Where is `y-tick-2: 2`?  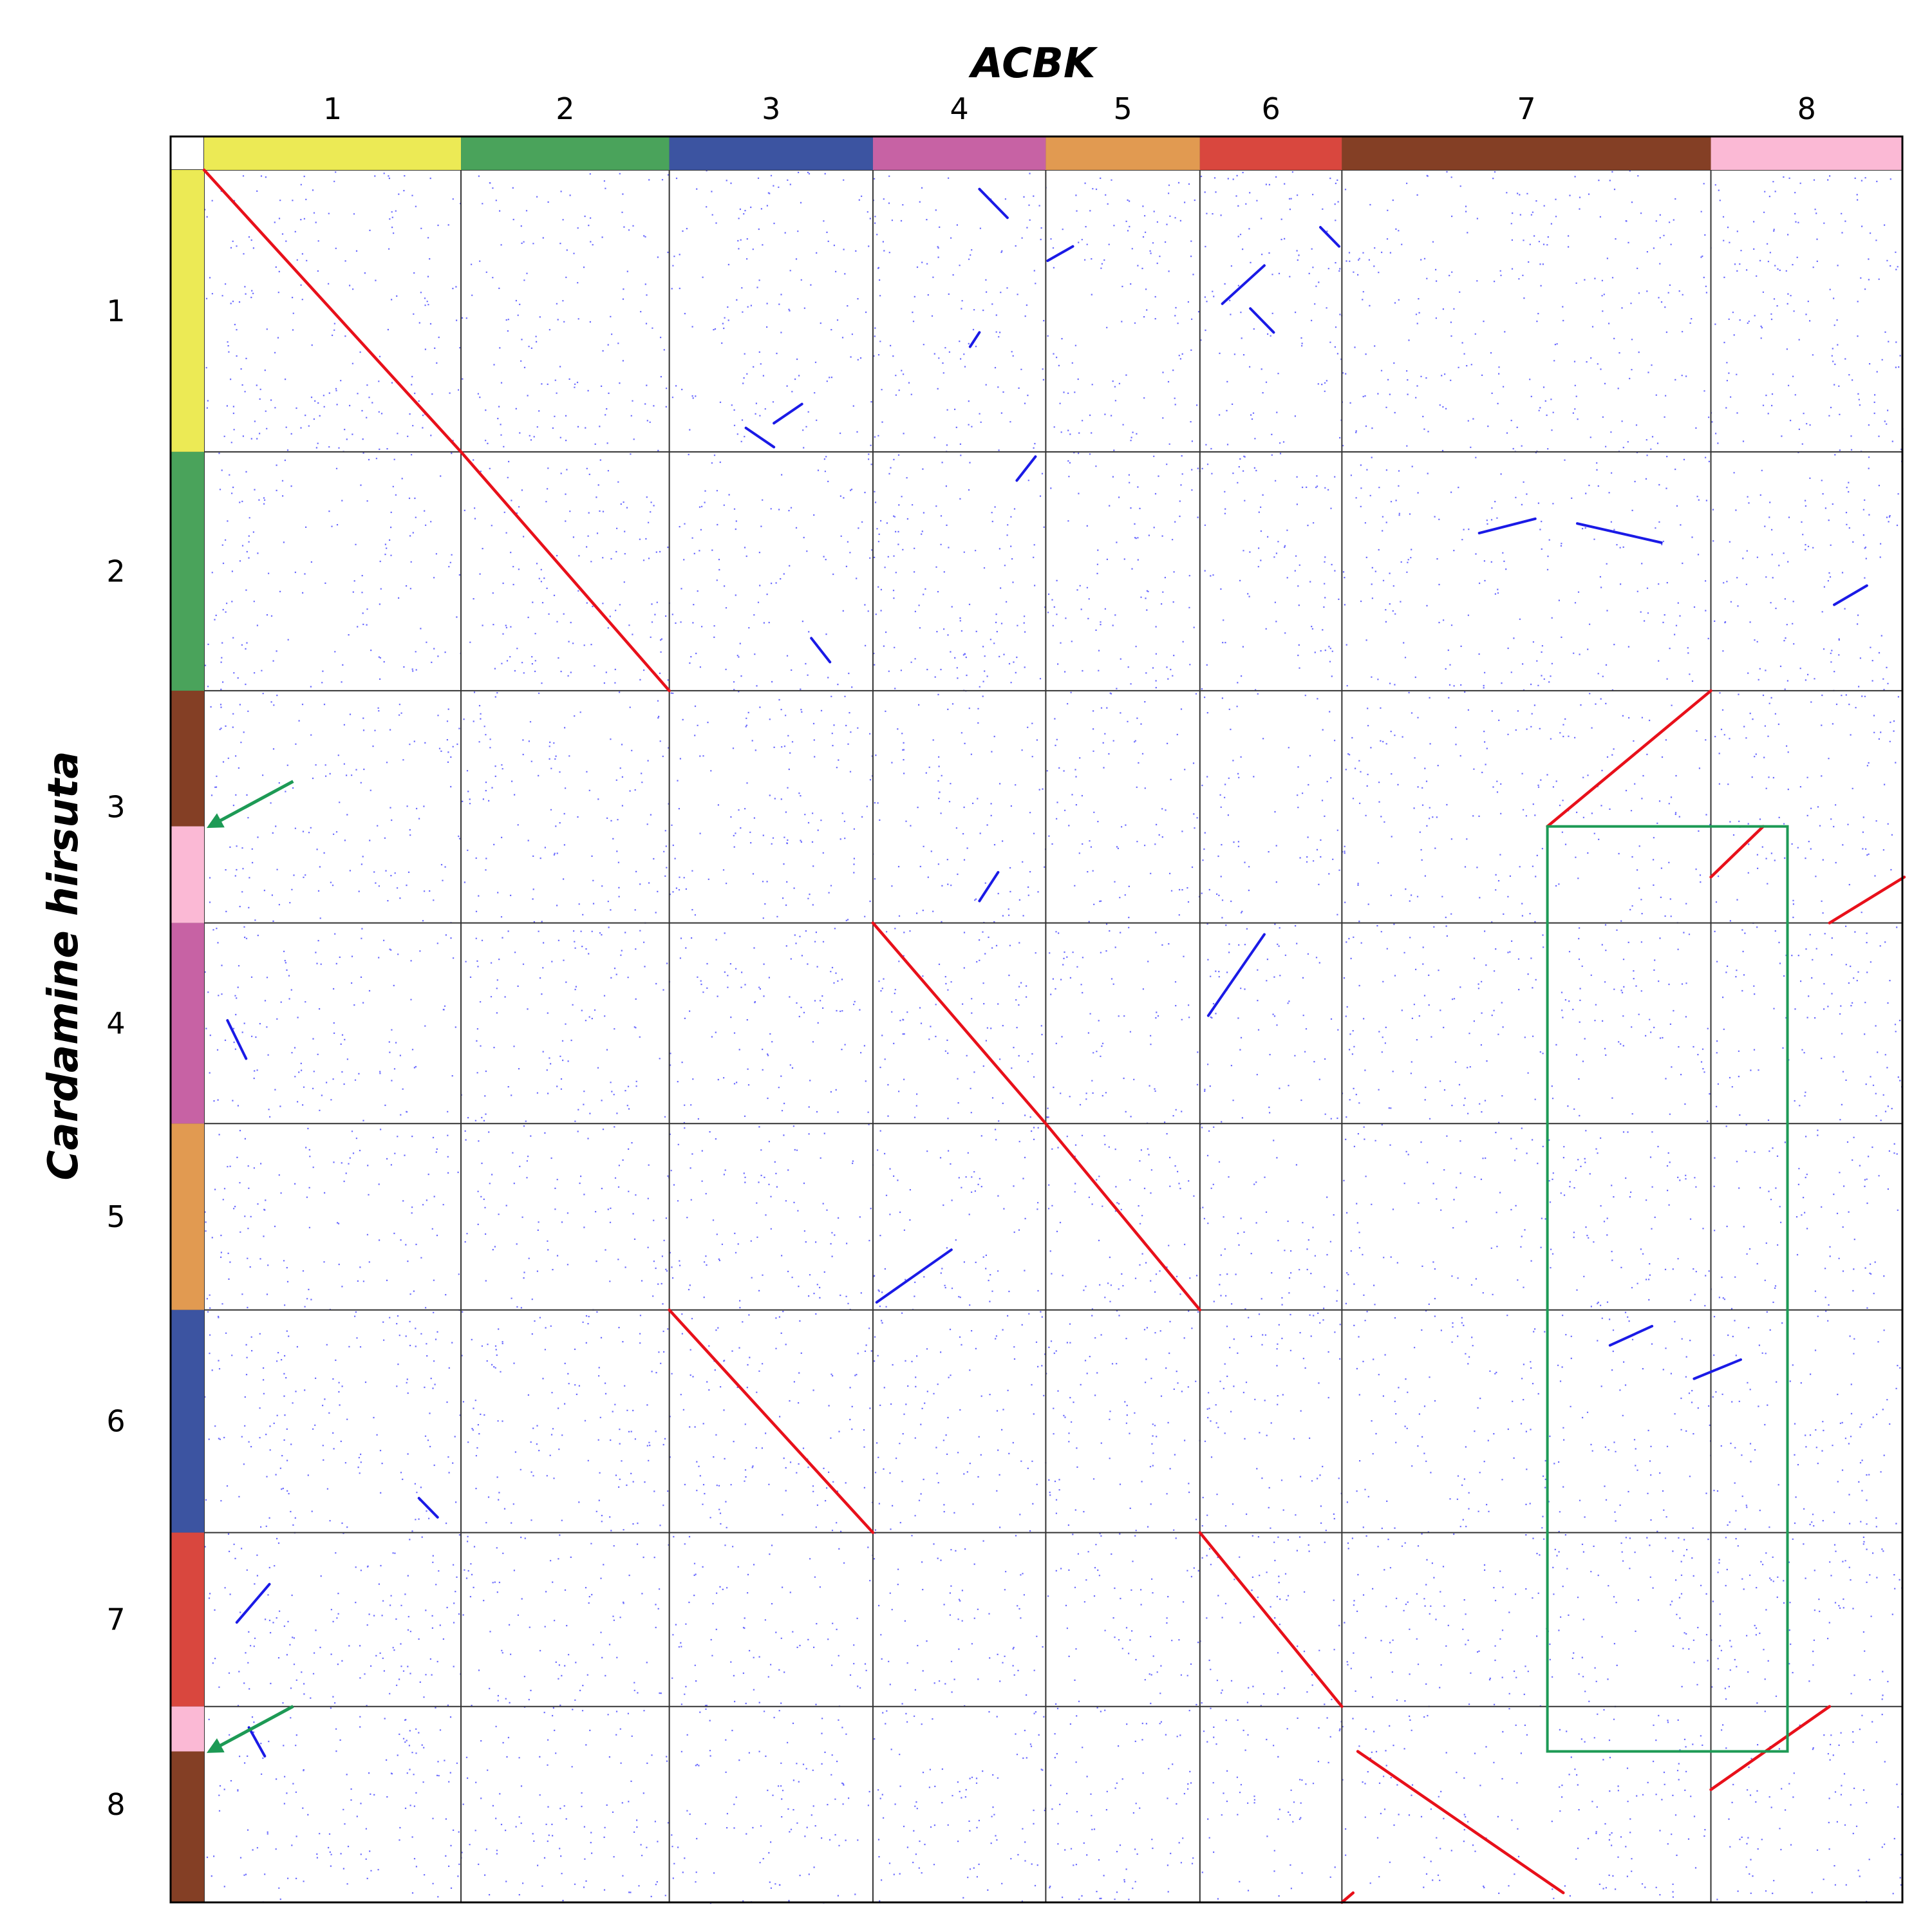
y-tick-2: 2 is located at coordinates (116, 571).